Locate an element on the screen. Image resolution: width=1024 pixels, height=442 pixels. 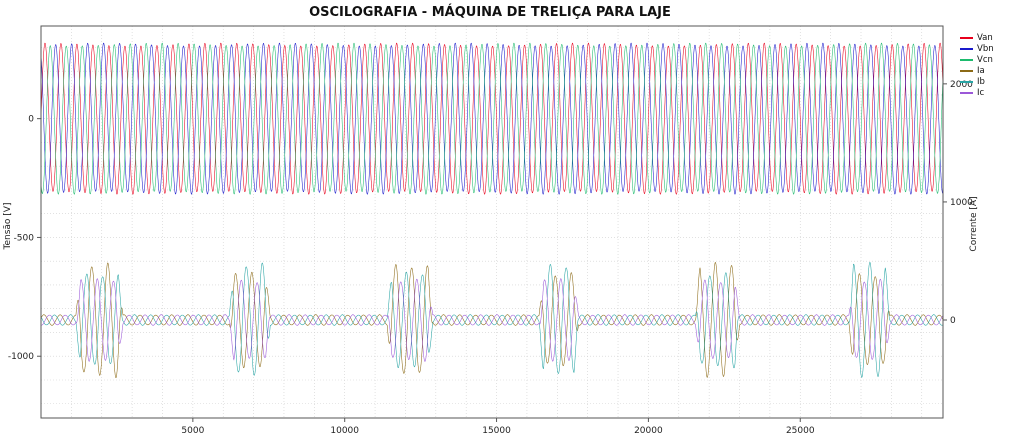
legend-item-van: Van is located at coordinates (977, 38).